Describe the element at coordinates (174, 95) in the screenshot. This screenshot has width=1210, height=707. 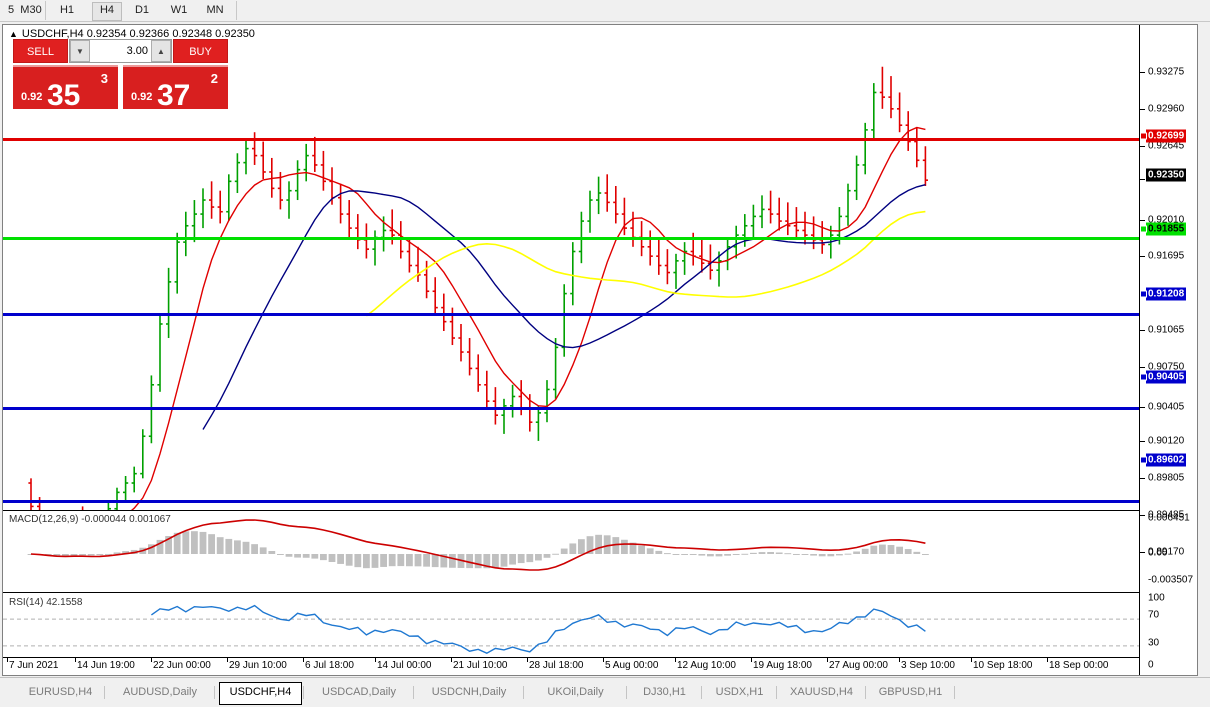
I see `ask-price-main: 37` at that location.